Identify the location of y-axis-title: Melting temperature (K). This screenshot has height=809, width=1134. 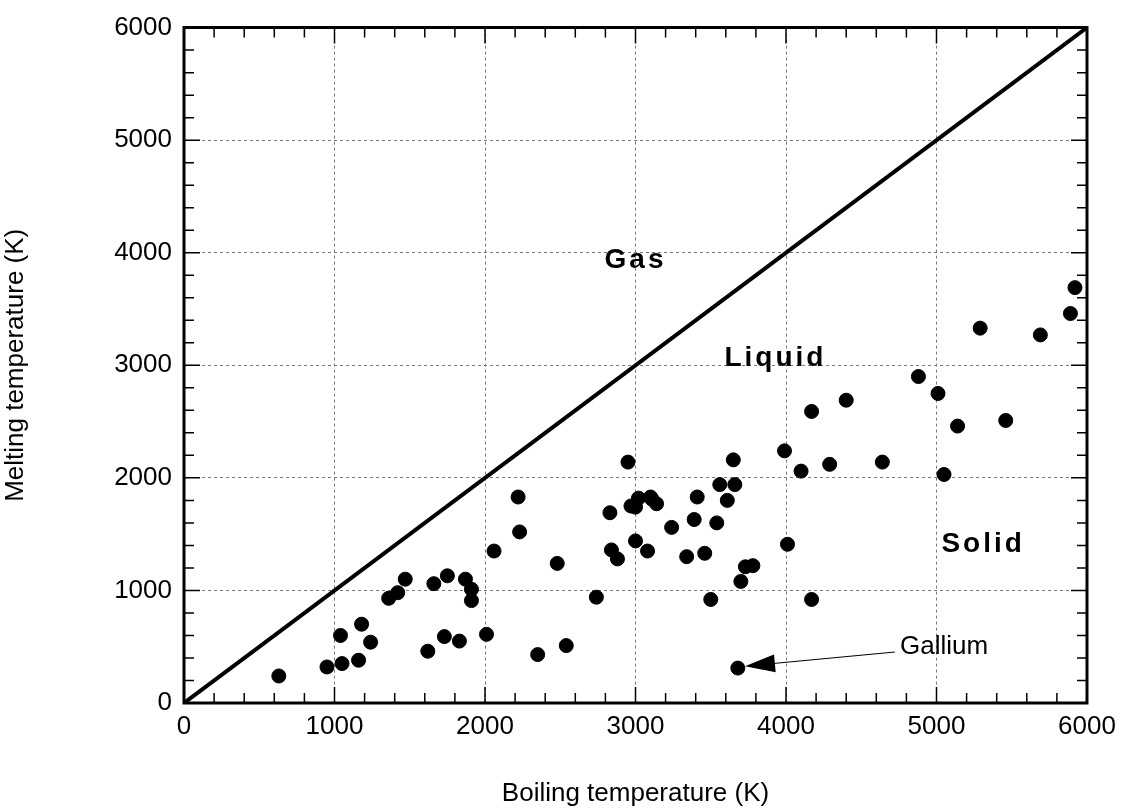
(14, 365).